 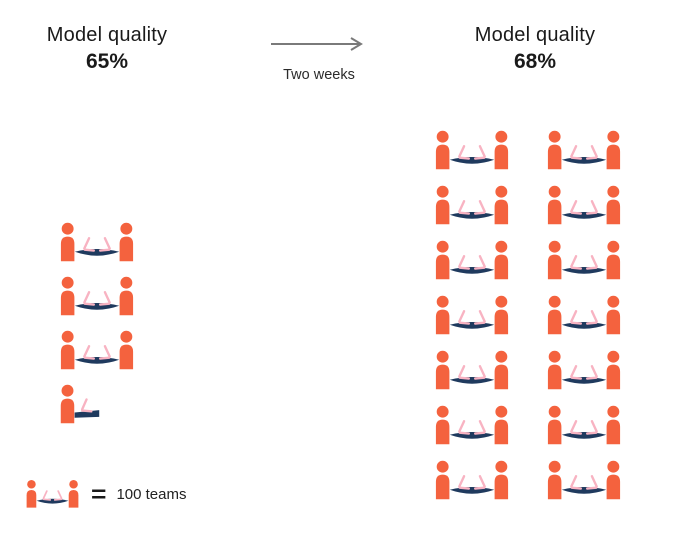 I want to click on before-icon-grid, so click(x=97, y=324).